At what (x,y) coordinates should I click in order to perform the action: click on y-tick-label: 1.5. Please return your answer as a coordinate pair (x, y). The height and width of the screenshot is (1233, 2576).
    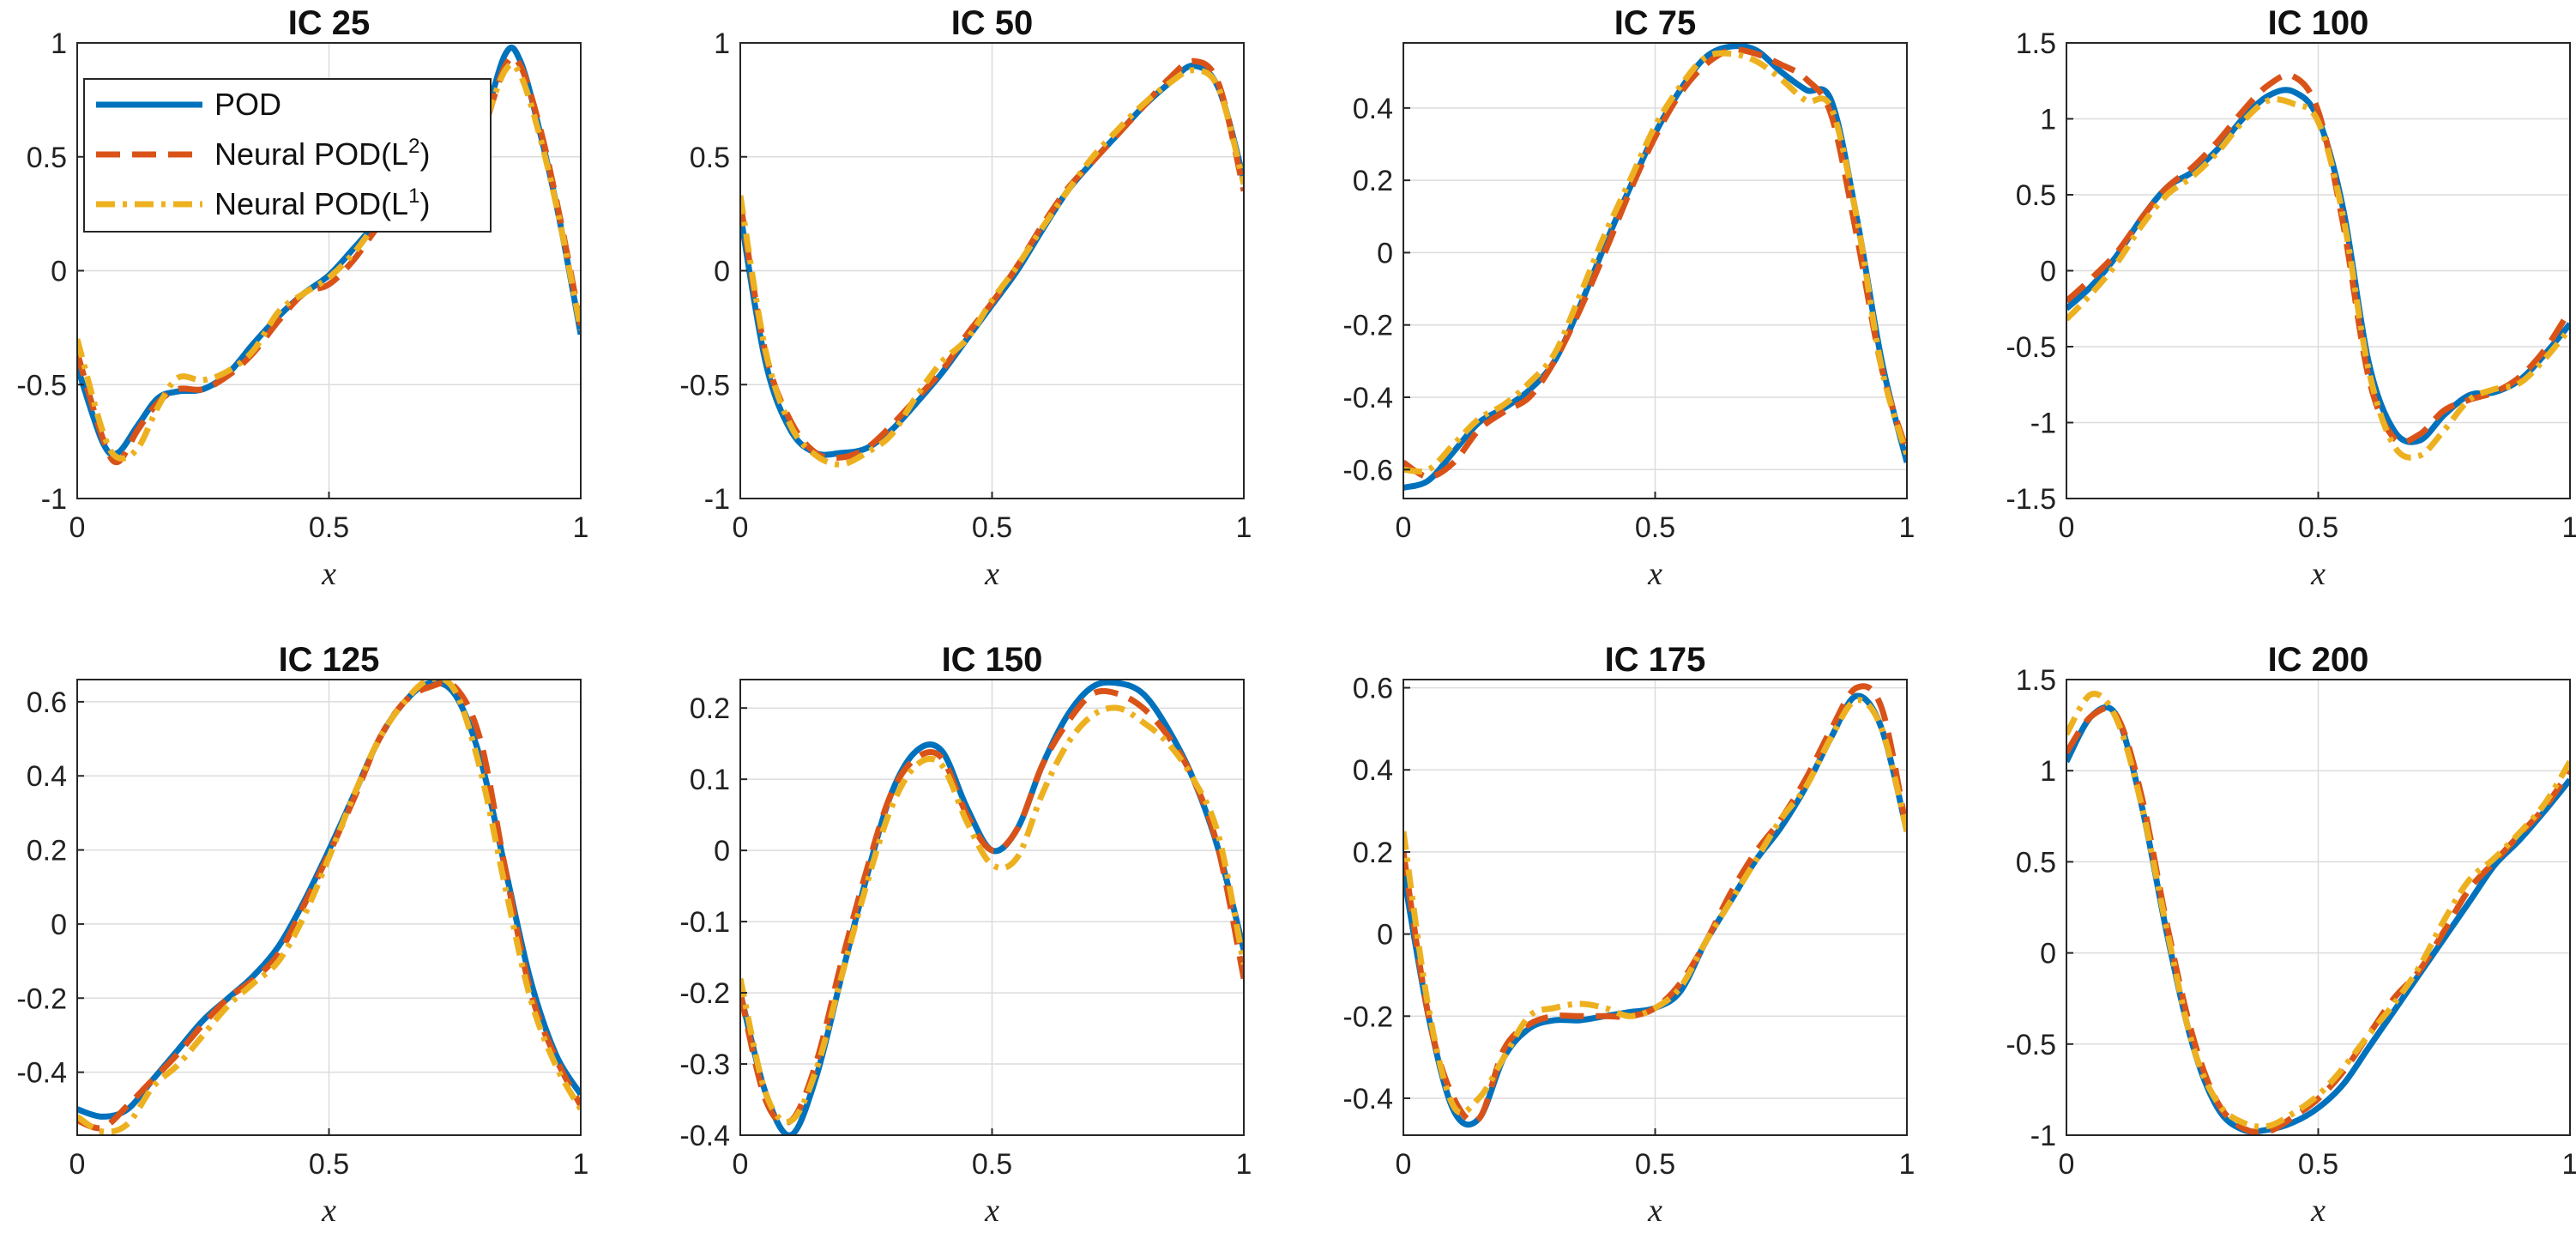
    Looking at the image, I should click on (2036, 44).